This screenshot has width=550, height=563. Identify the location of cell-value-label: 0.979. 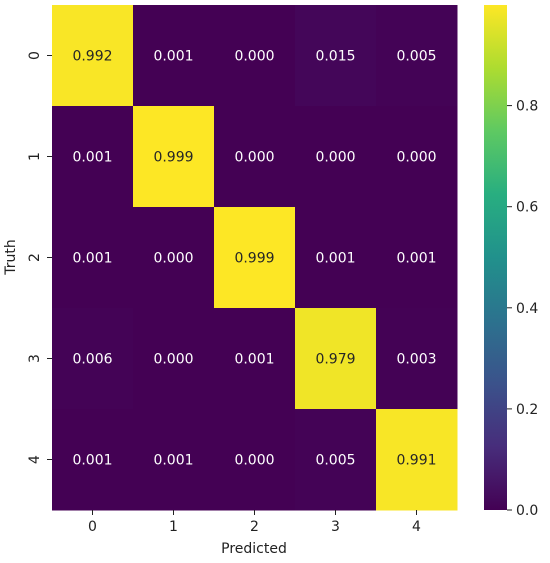
(335, 360).